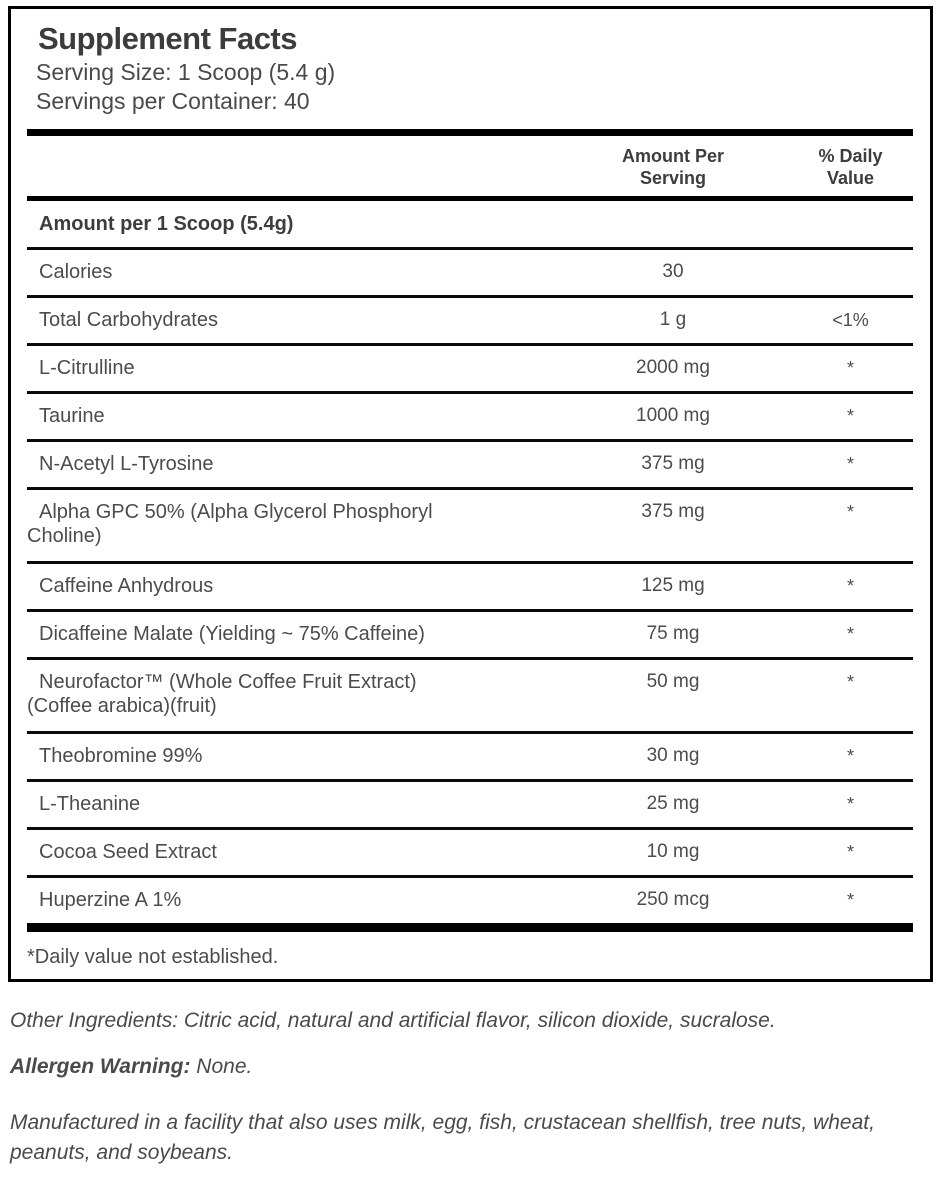 The height and width of the screenshot is (1190, 941). I want to click on ingredient-name: Huperzine A 1%, so click(110, 900).